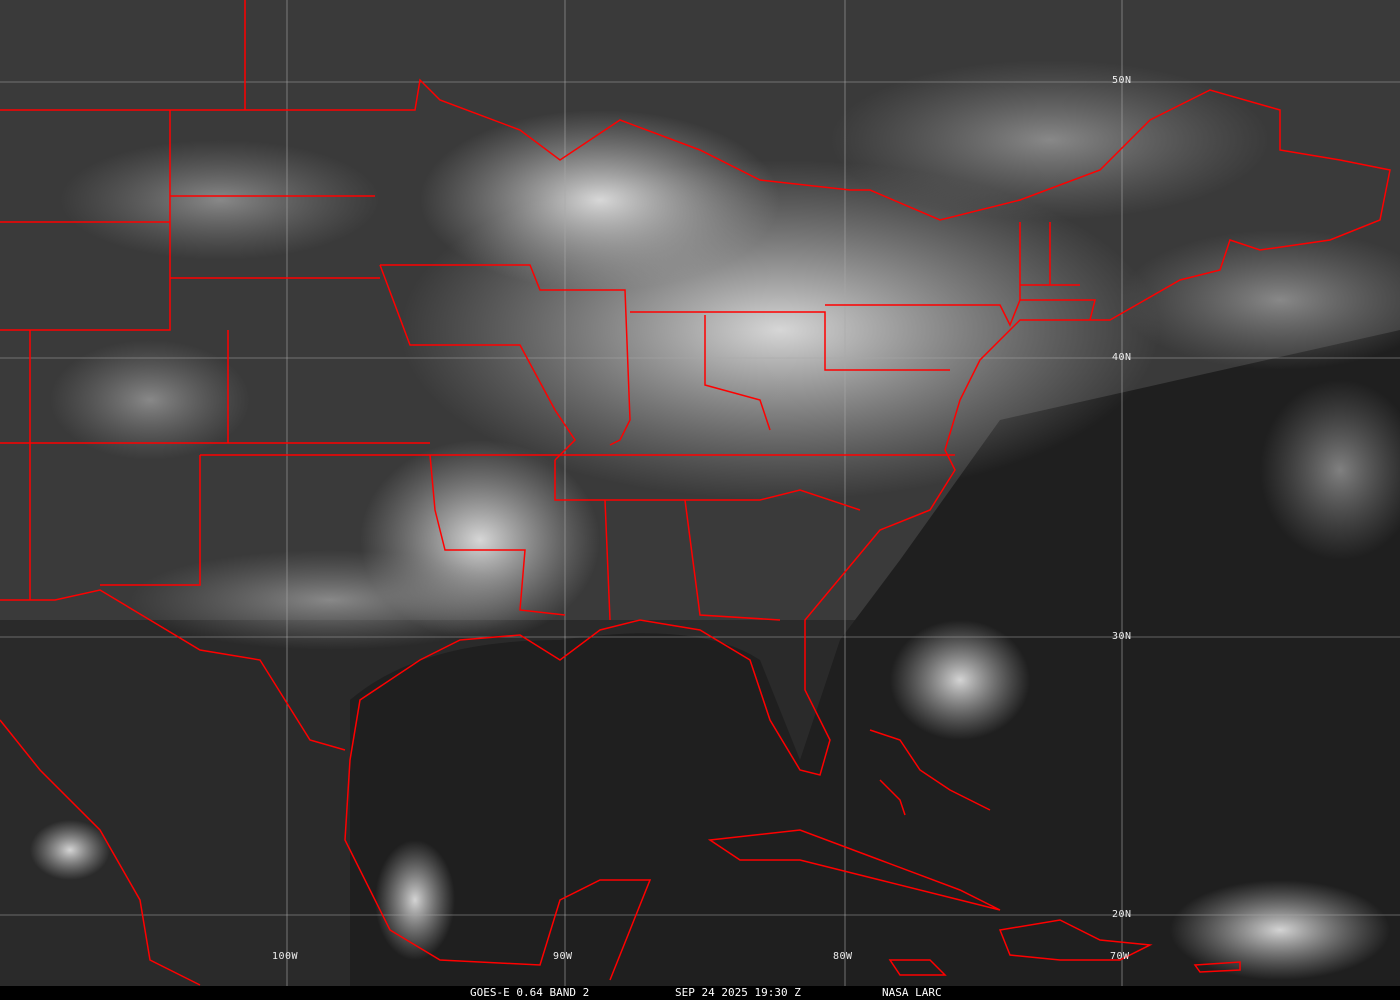  What do you see at coordinates (1122, 80) in the screenshot?
I see `lat-label-50n: 50N` at bounding box center [1122, 80].